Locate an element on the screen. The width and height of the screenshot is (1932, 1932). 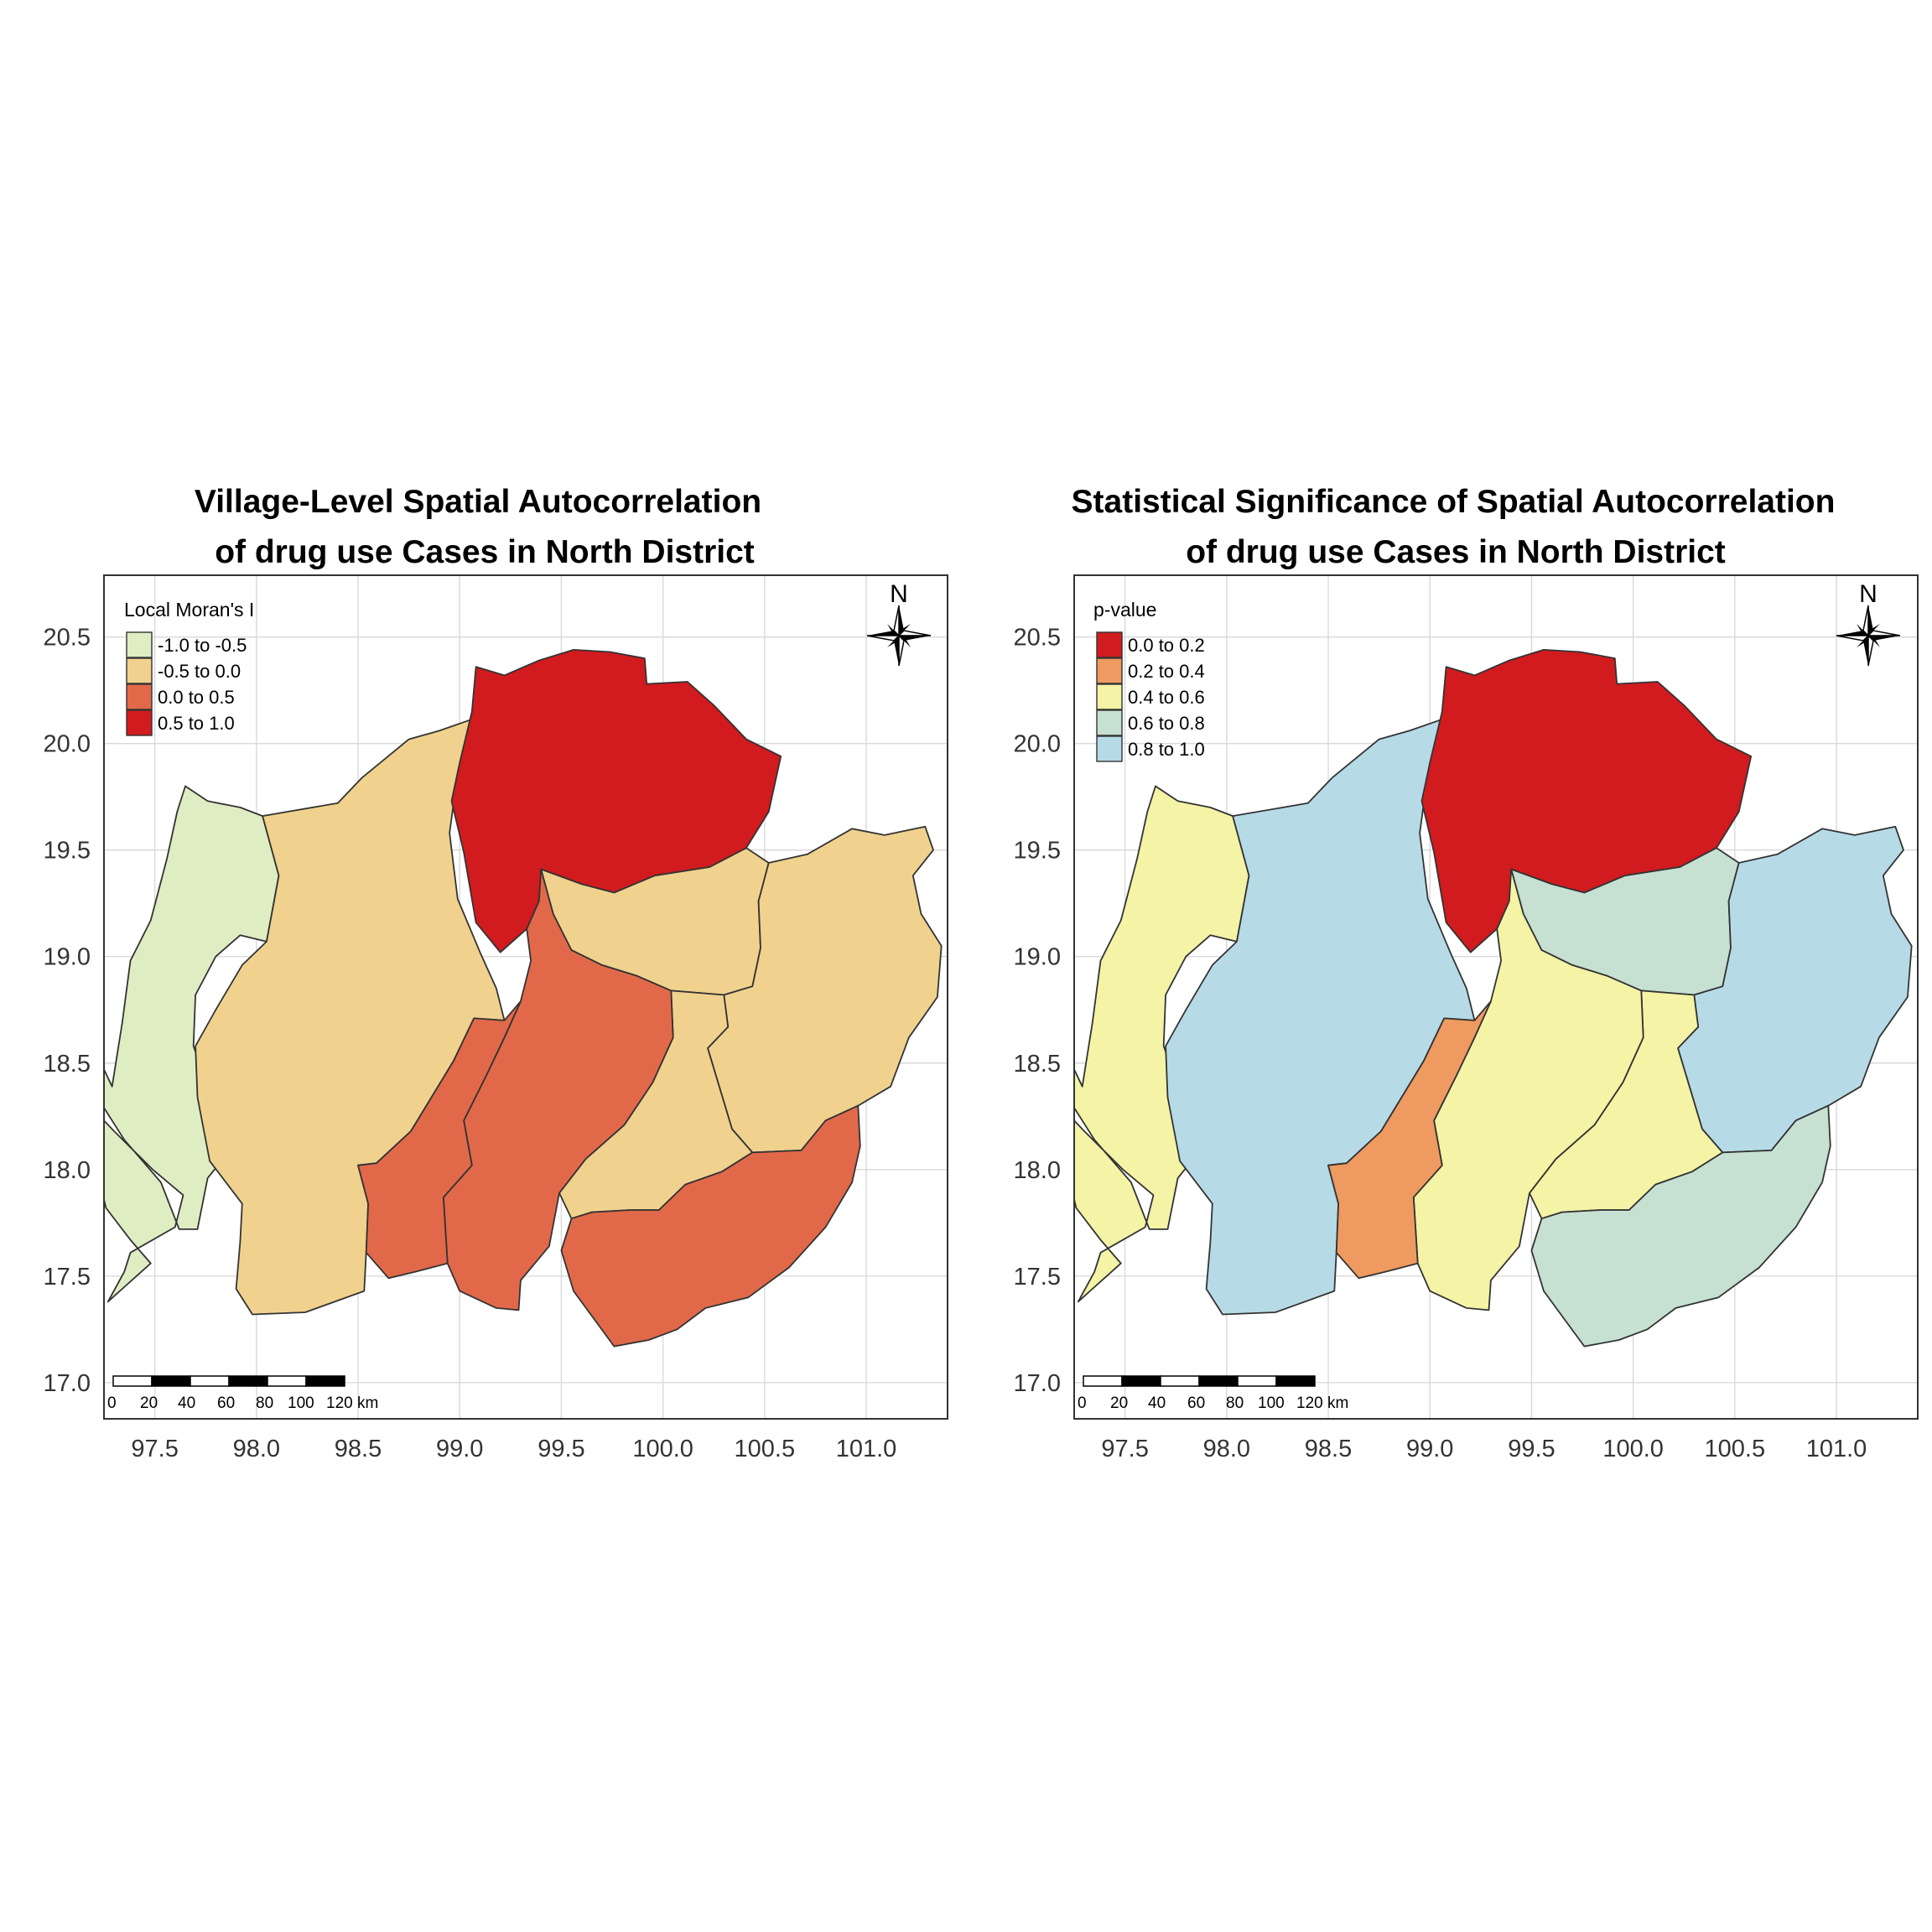
legend-label: 0.5 to 1.0 is located at coordinates (196, 723).